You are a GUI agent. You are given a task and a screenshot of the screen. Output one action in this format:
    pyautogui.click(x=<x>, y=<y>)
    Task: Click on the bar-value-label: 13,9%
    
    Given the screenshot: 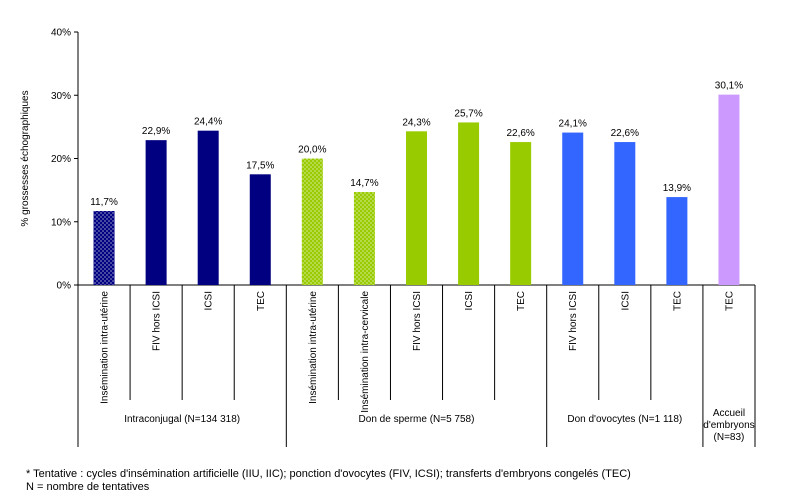 What is the action you would take?
    pyautogui.click(x=677, y=188)
    